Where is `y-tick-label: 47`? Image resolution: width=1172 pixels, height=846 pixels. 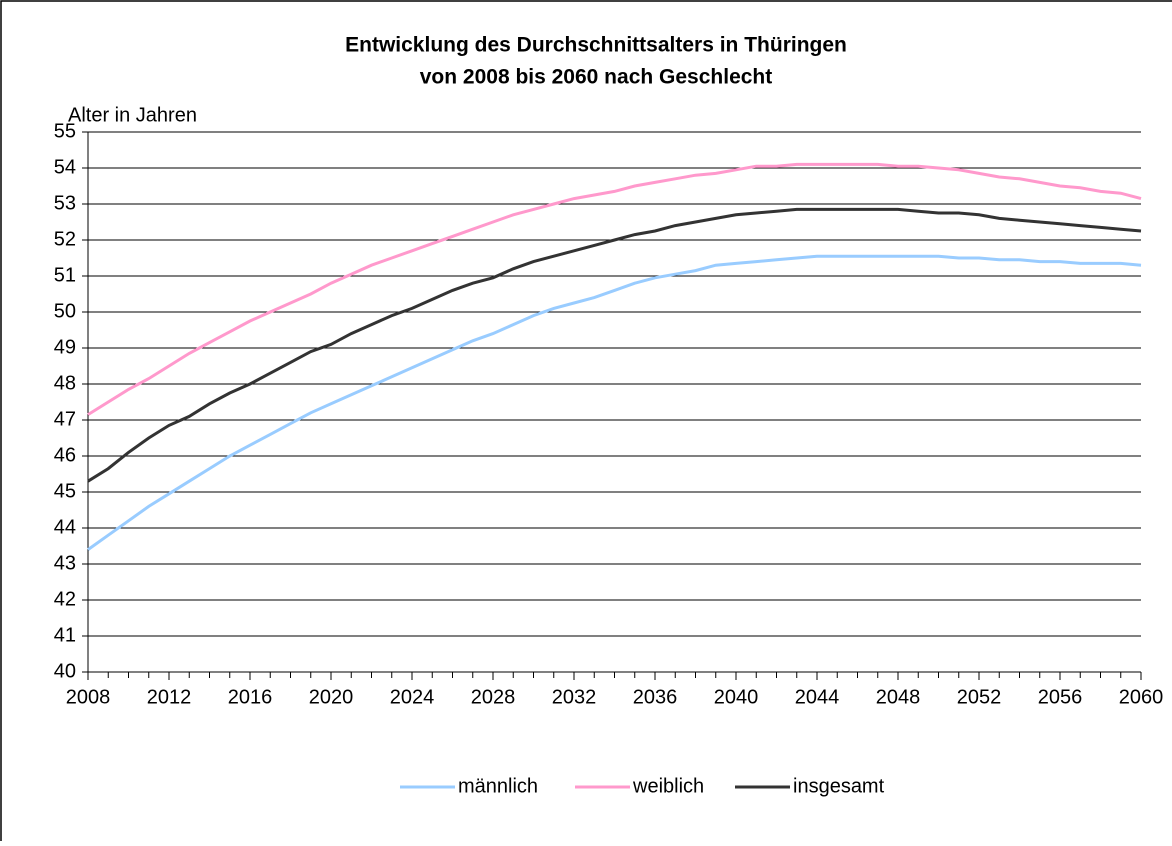 y-tick-label: 47 is located at coordinates (65, 419).